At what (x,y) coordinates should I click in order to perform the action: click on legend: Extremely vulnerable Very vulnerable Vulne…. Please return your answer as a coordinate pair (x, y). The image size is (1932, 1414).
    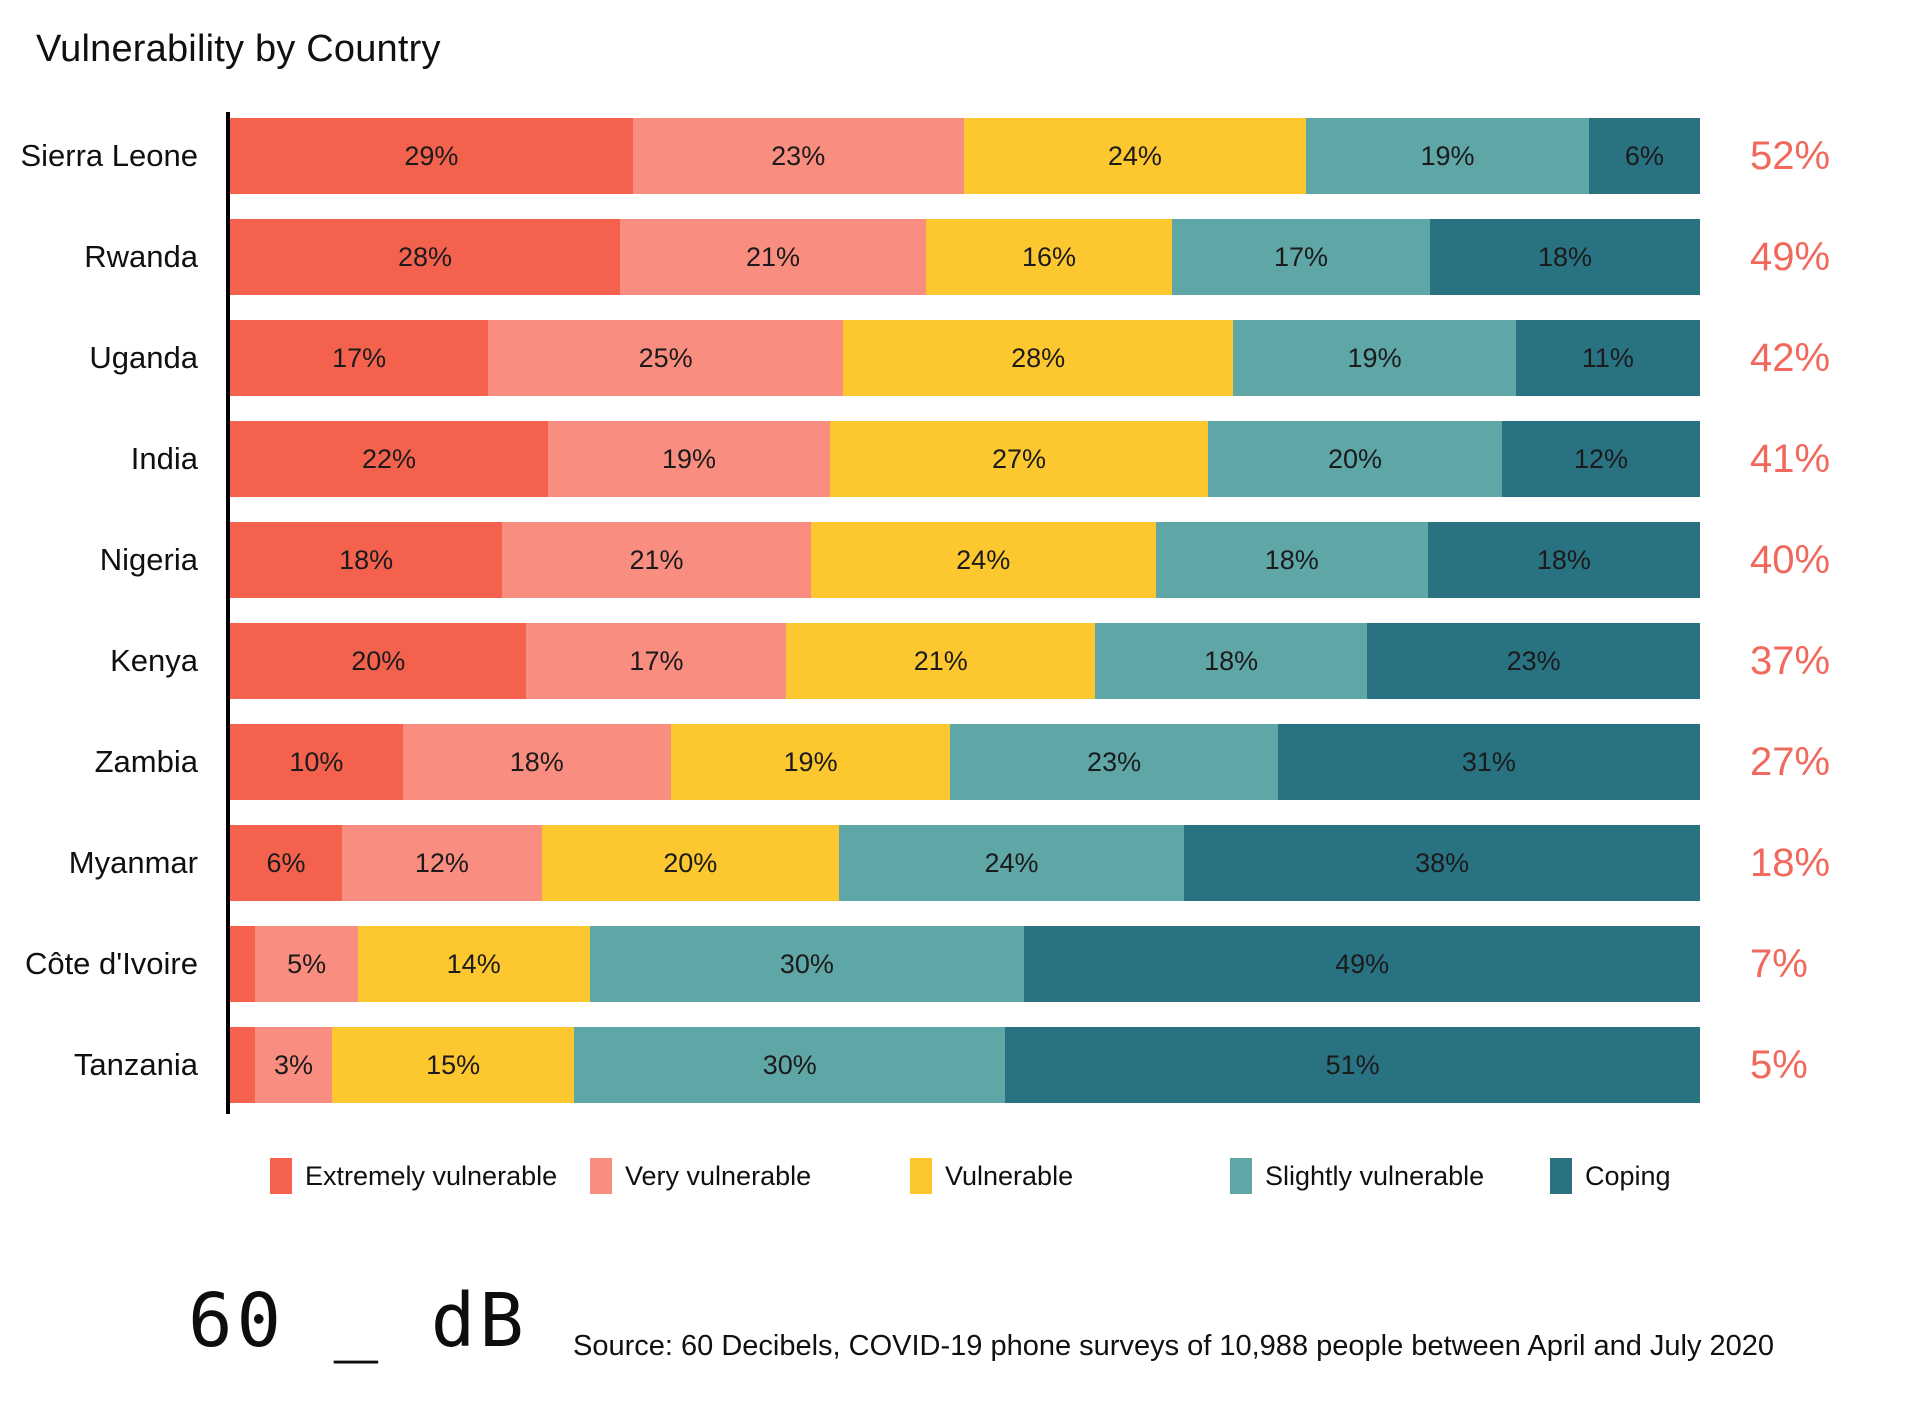
    Looking at the image, I should click on (970, 1176).